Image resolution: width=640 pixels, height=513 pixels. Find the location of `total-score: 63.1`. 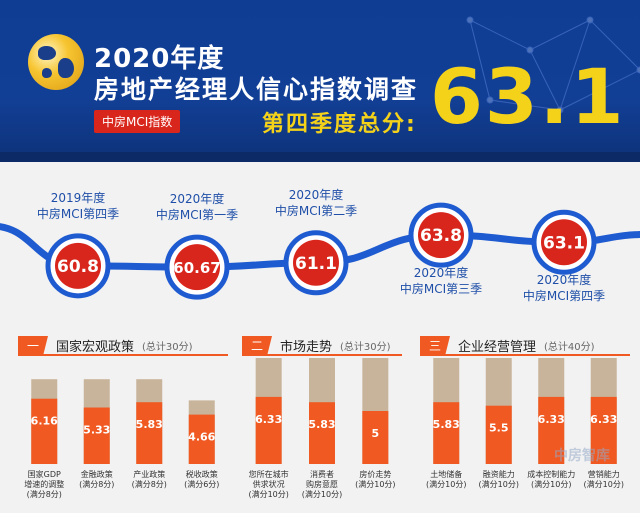

total-score: 63.1 is located at coordinates (528, 96).